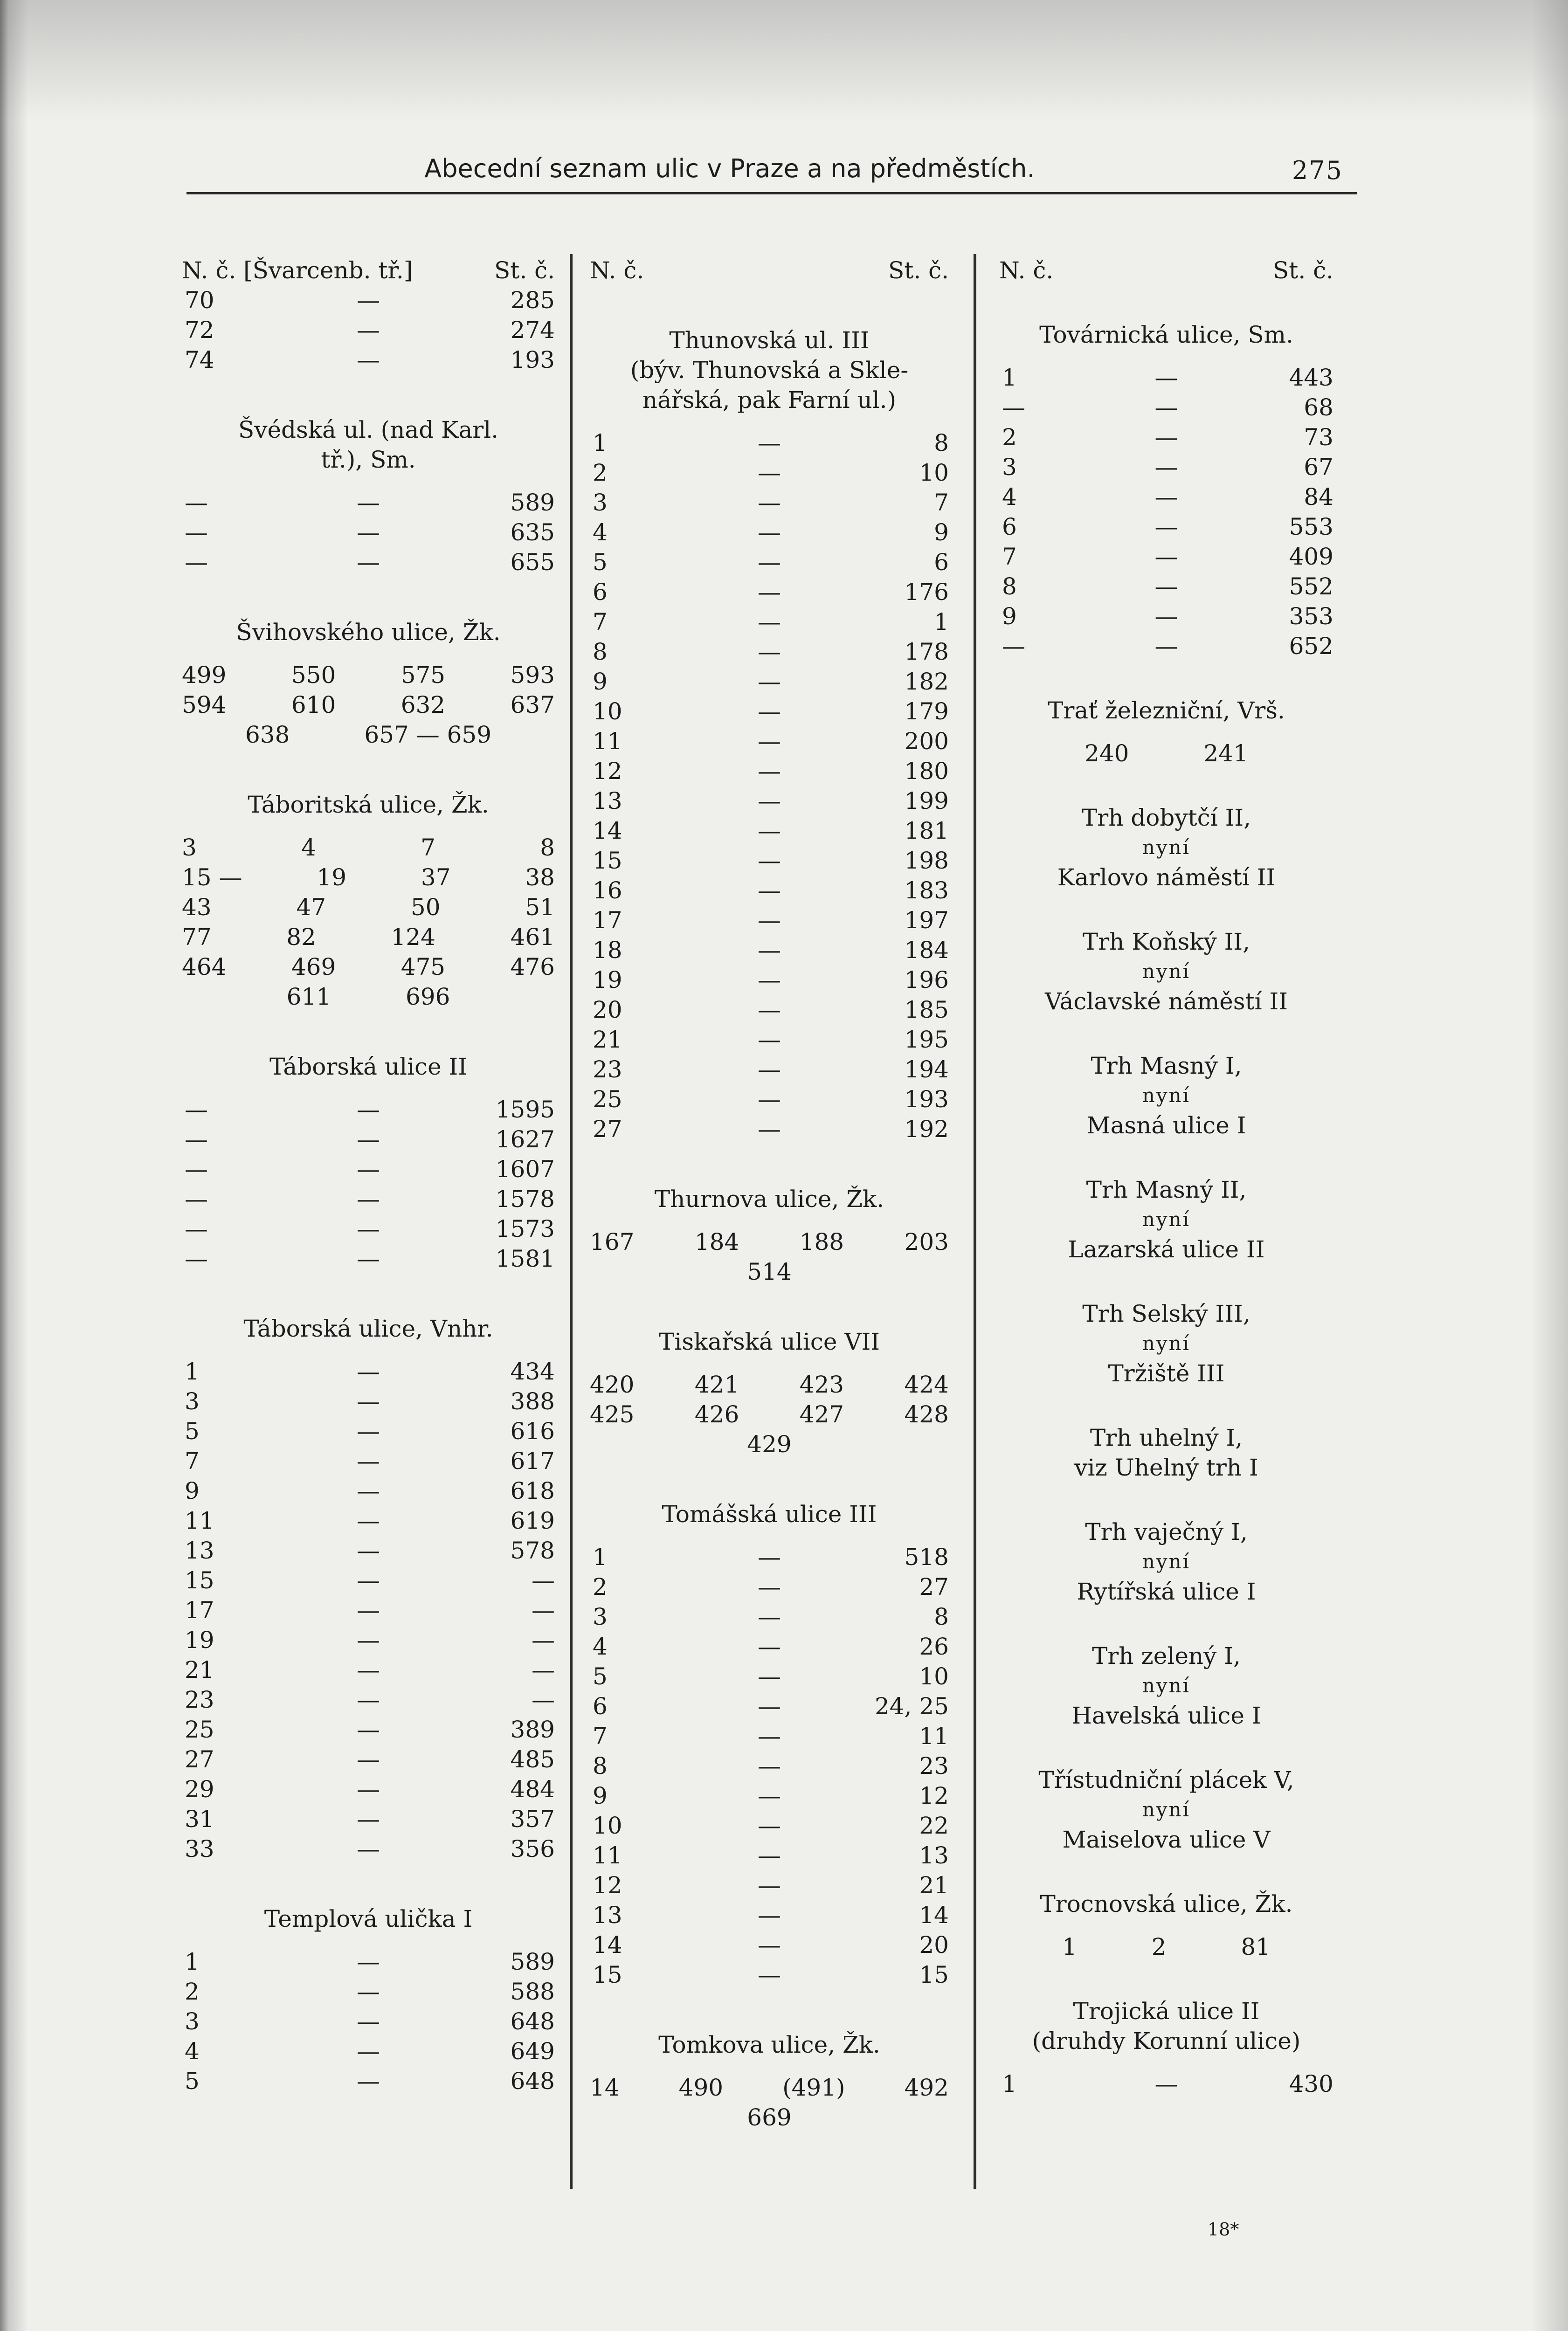  Describe the element at coordinates (1166, 335) in the screenshot. I see `street-heading: Továrnická ulice, Sm.` at that location.